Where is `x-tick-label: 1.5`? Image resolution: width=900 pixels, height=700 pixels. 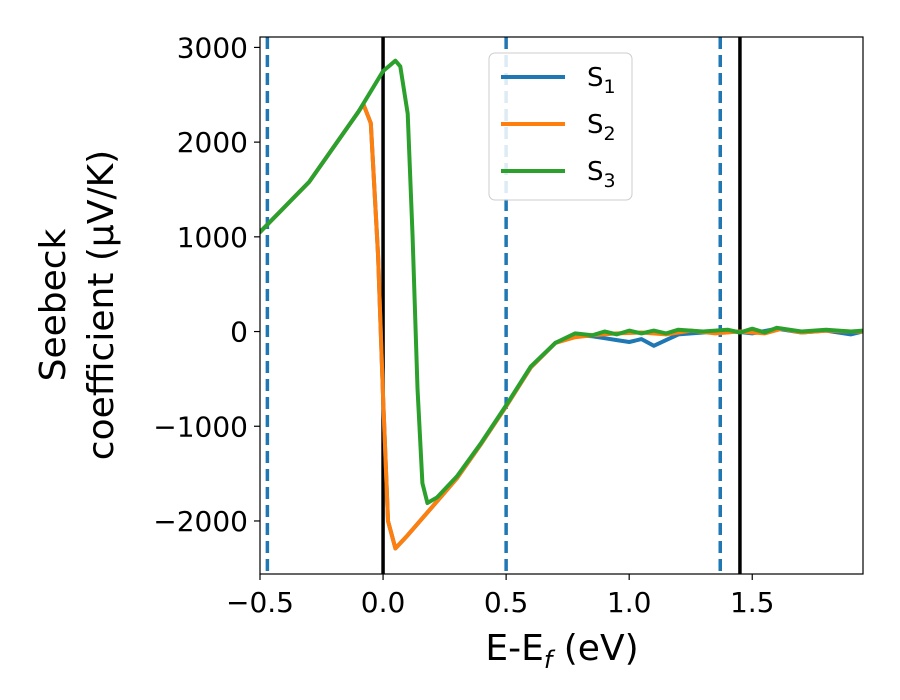 x-tick-label: 1.5 is located at coordinates (752, 602).